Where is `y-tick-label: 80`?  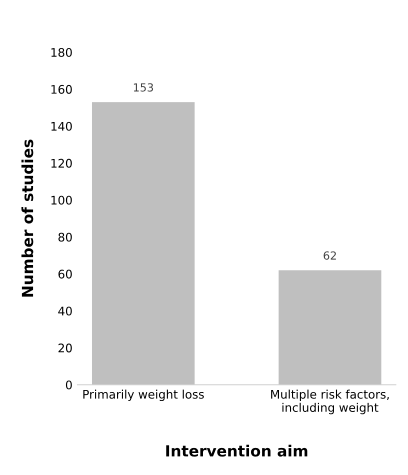 y-tick-label: 80 is located at coordinates (65, 237).